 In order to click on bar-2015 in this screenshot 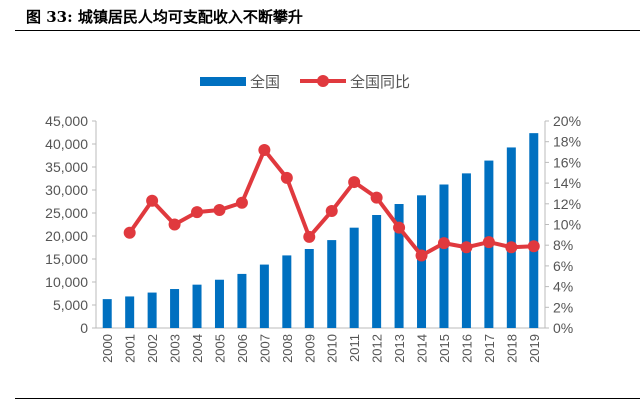, I will do `click(444, 256)`.